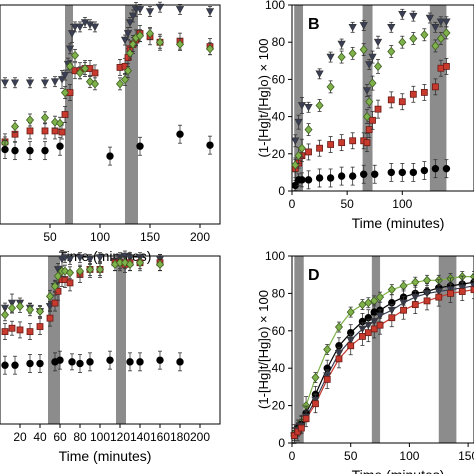  I want to click on x-tick-label: 0, so click(292, 456).